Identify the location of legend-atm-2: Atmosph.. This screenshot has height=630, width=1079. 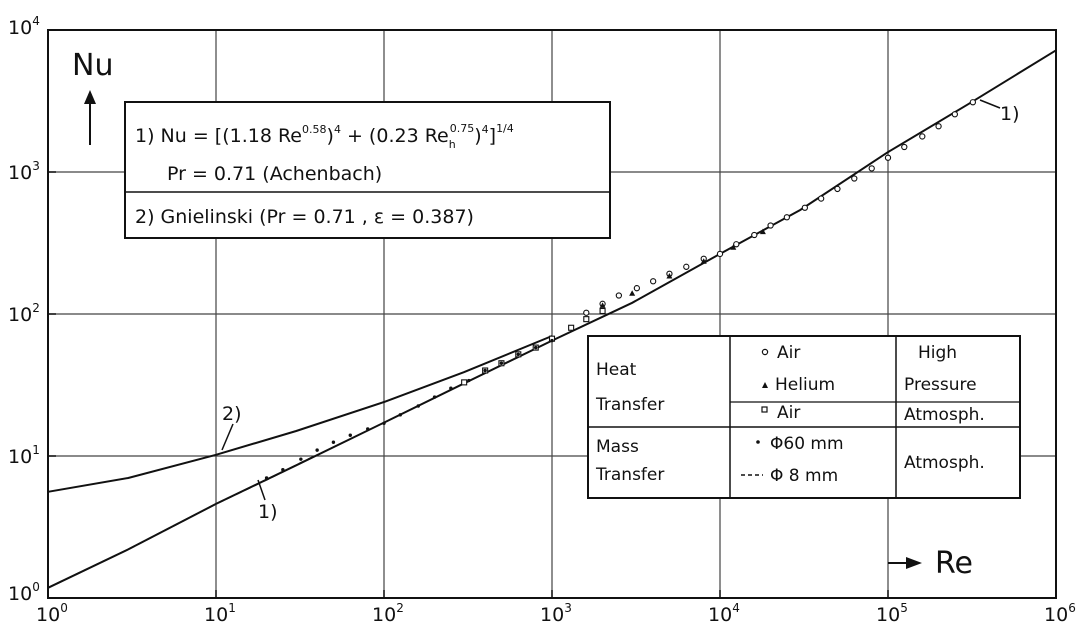
(944, 463).